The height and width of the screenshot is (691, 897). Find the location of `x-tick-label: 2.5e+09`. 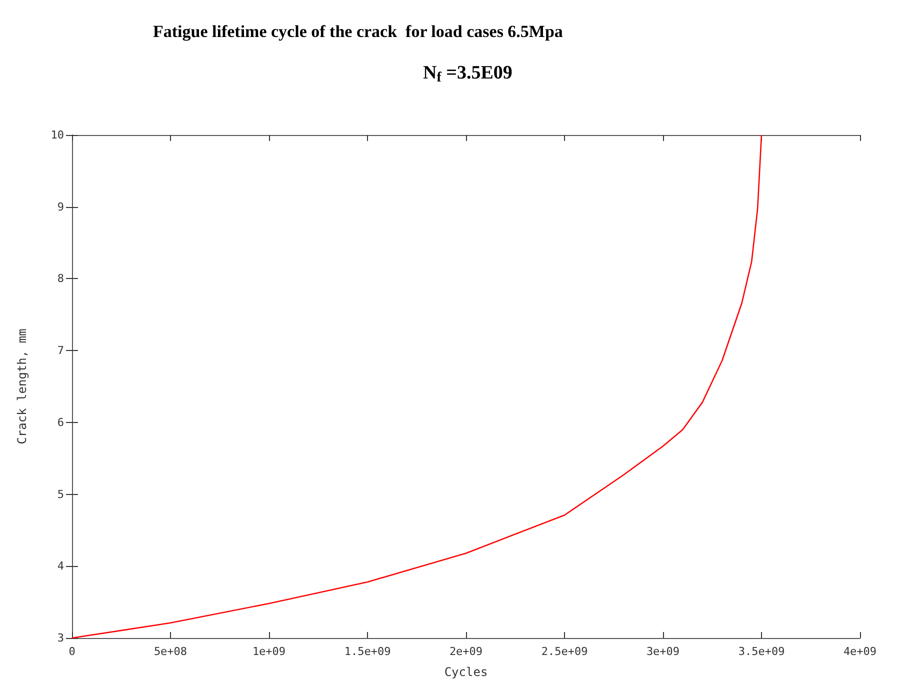

x-tick-label: 2.5e+09 is located at coordinates (564, 651).